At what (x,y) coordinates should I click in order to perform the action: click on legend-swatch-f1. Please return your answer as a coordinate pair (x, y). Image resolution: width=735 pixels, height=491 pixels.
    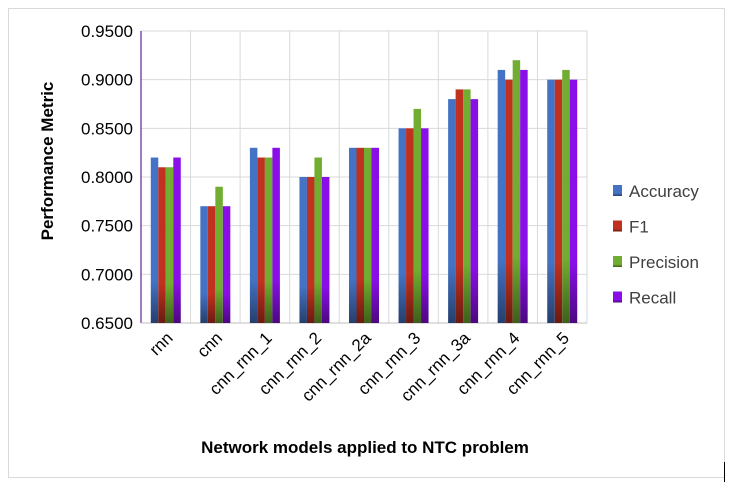
    Looking at the image, I should click on (617, 226).